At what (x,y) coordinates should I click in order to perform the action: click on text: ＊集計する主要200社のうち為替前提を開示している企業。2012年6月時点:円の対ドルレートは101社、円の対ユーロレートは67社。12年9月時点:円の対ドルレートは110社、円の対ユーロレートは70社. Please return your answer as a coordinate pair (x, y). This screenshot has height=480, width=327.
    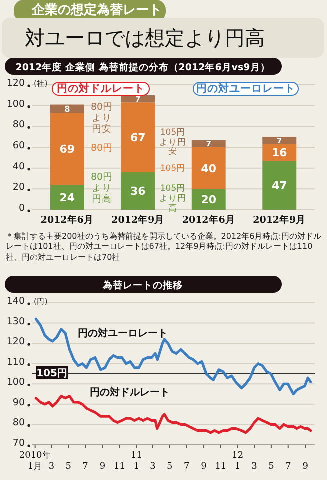
    Looking at the image, I should click on (164, 248).